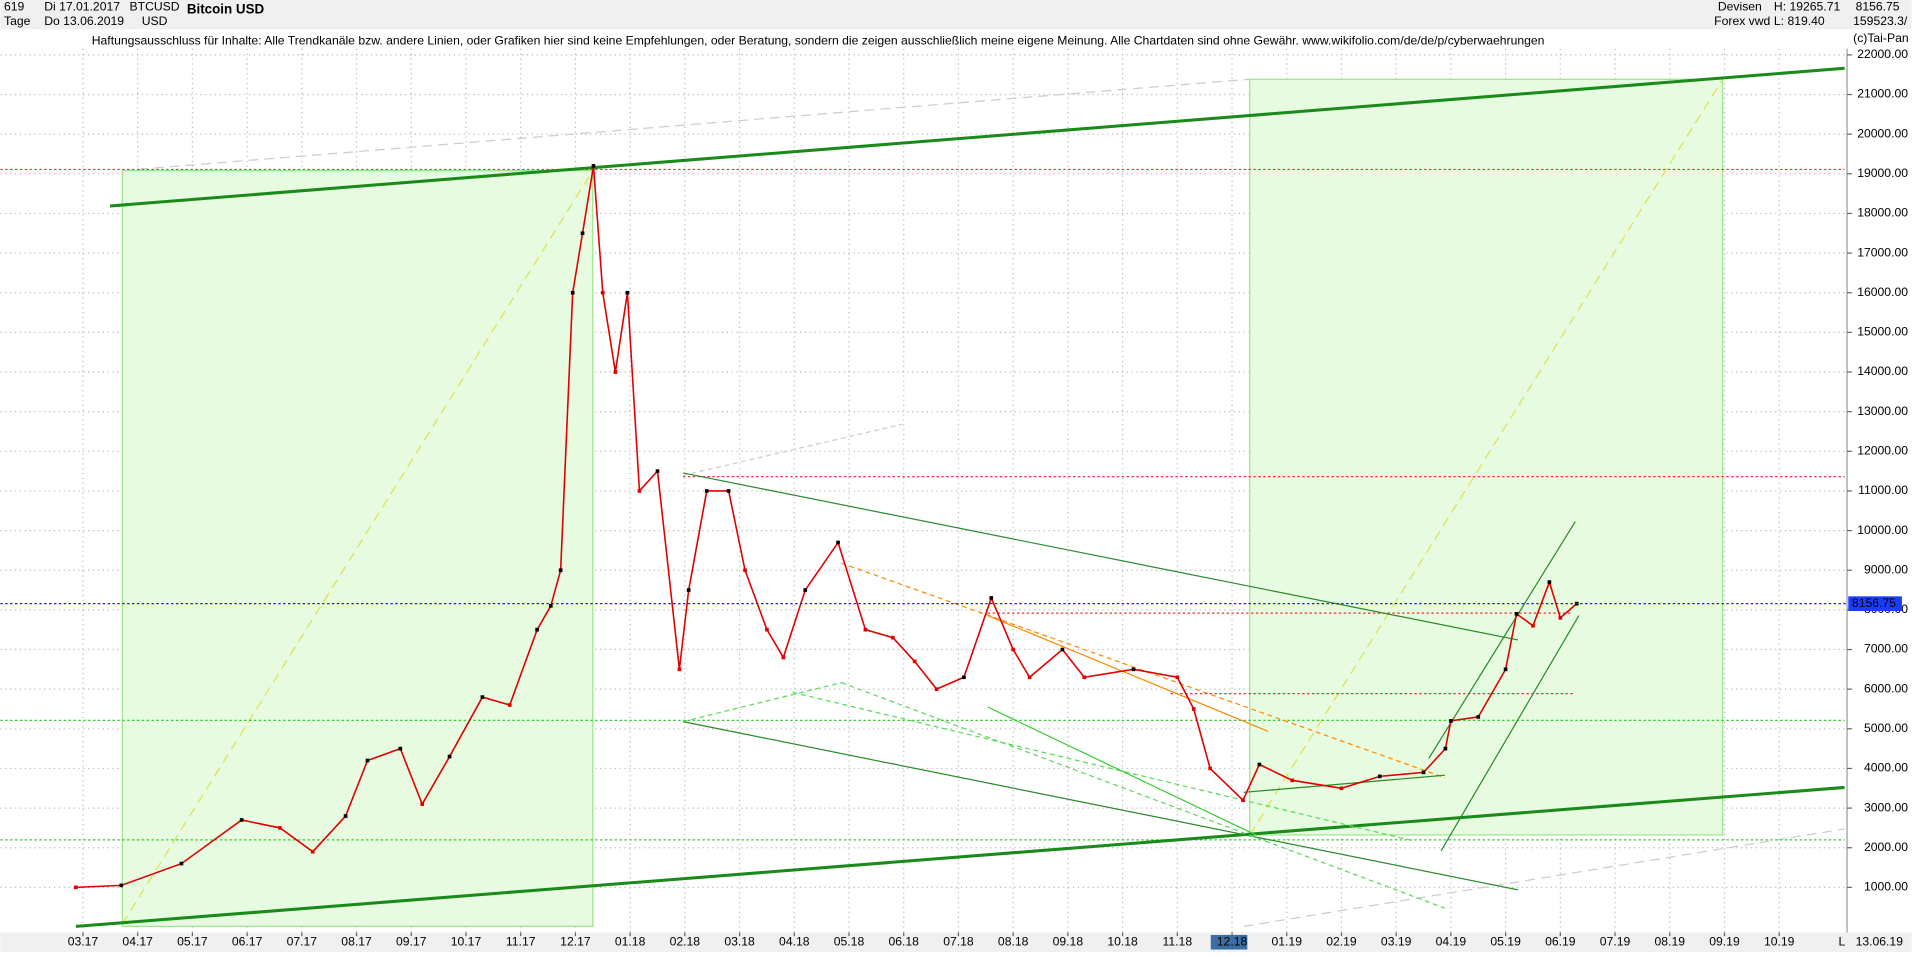 This screenshot has width=1912, height=957. What do you see at coordinates (1886, 569) in the screenshot?
I see `y-tick-label: 9000.00` at bounding box center [1886, 569].